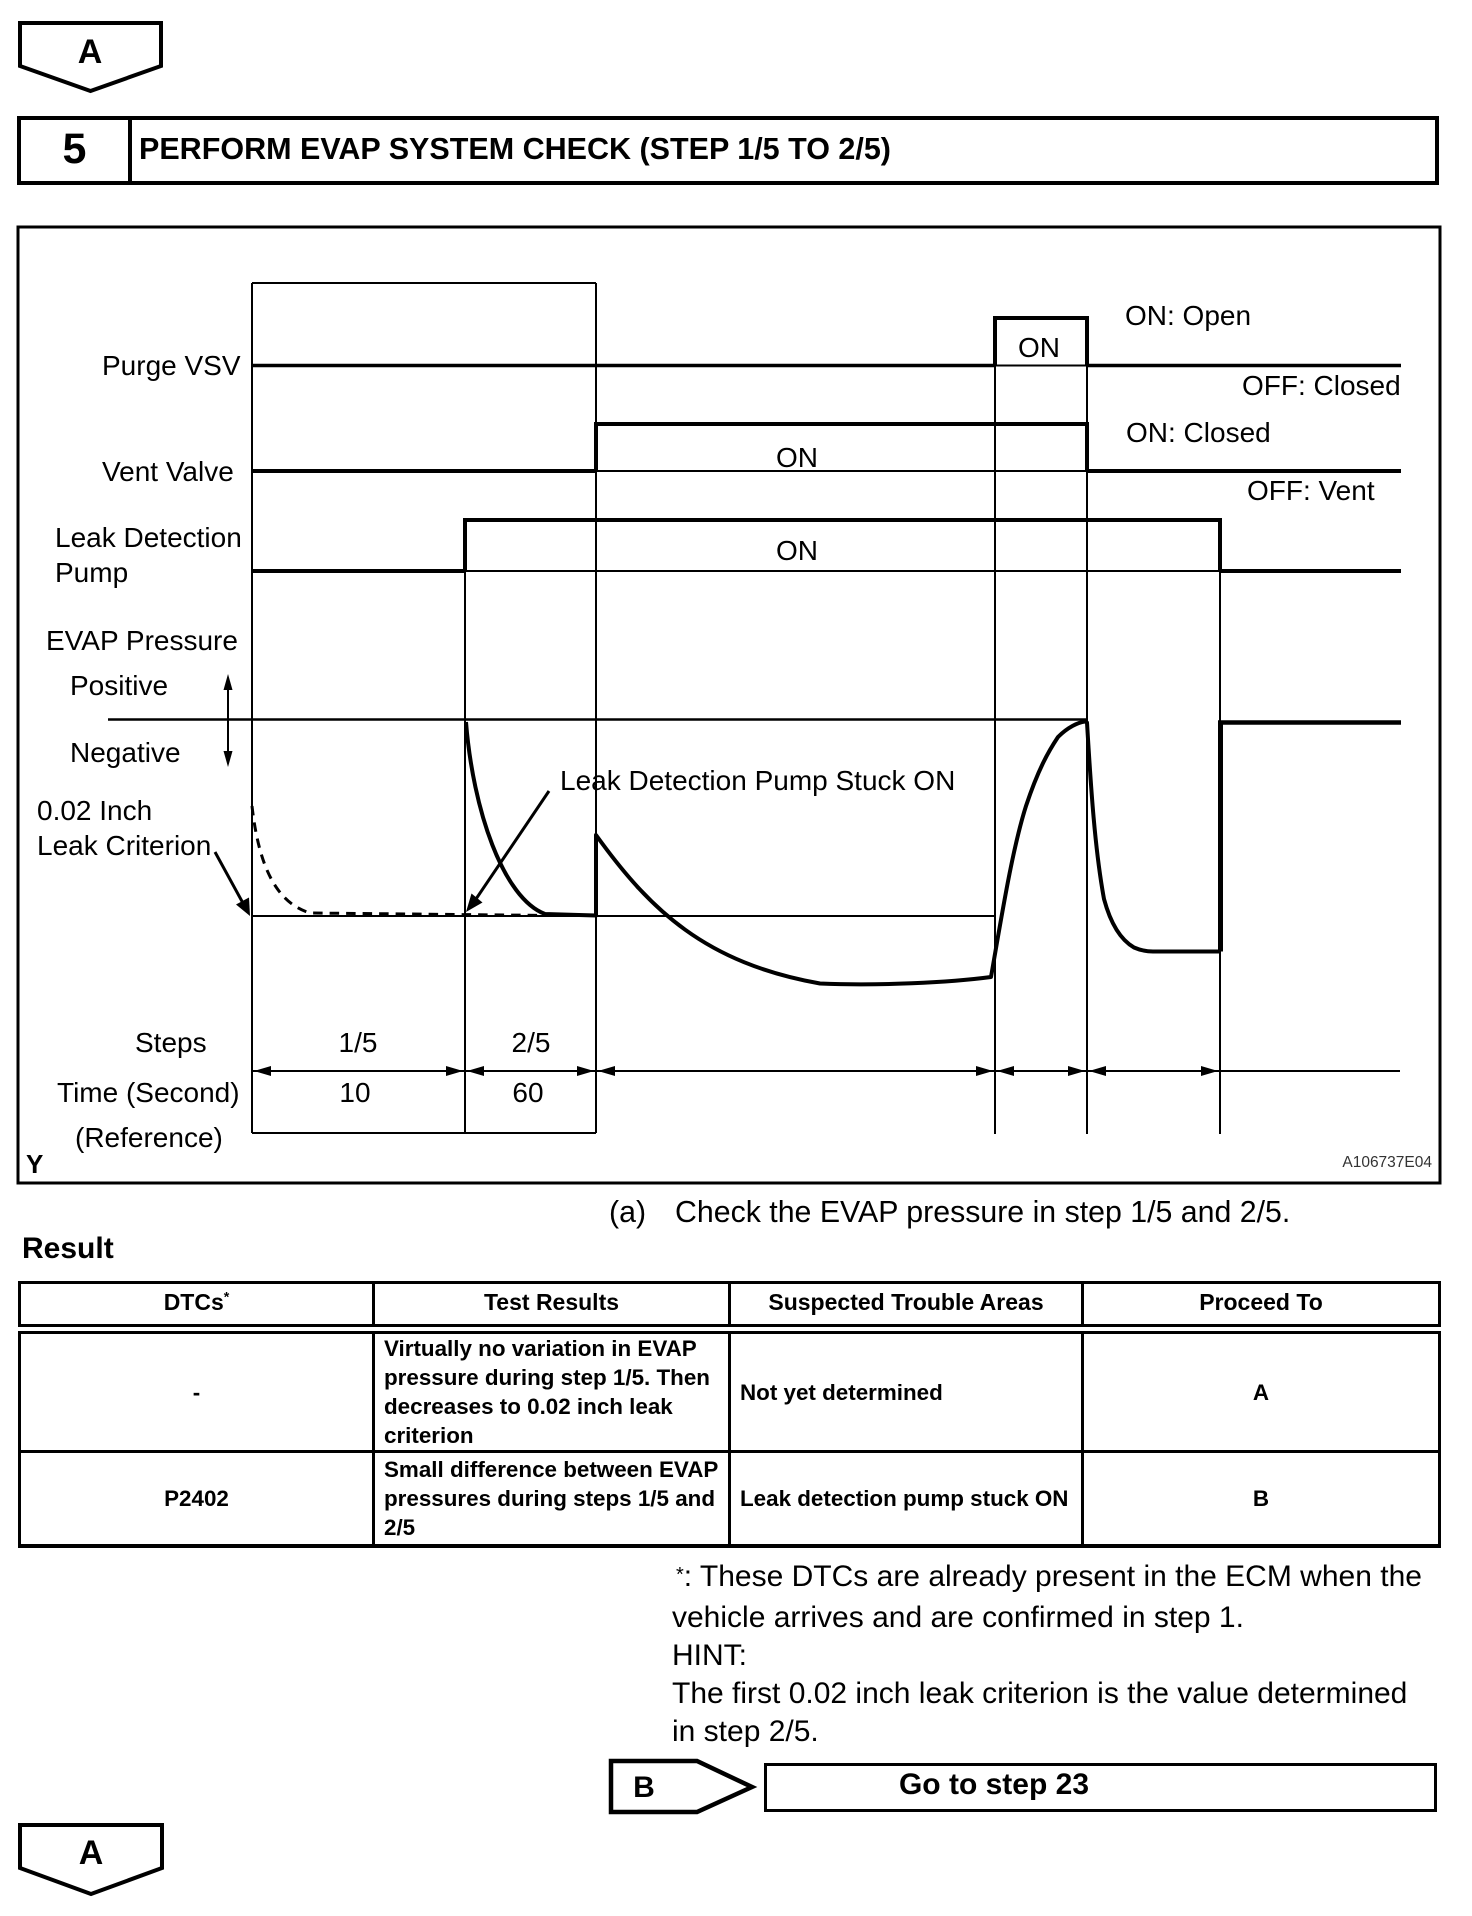  Describe the element at coordinates (1321, 385) in the screenshot. I see `svg-text: OFF: Closed` at that location.